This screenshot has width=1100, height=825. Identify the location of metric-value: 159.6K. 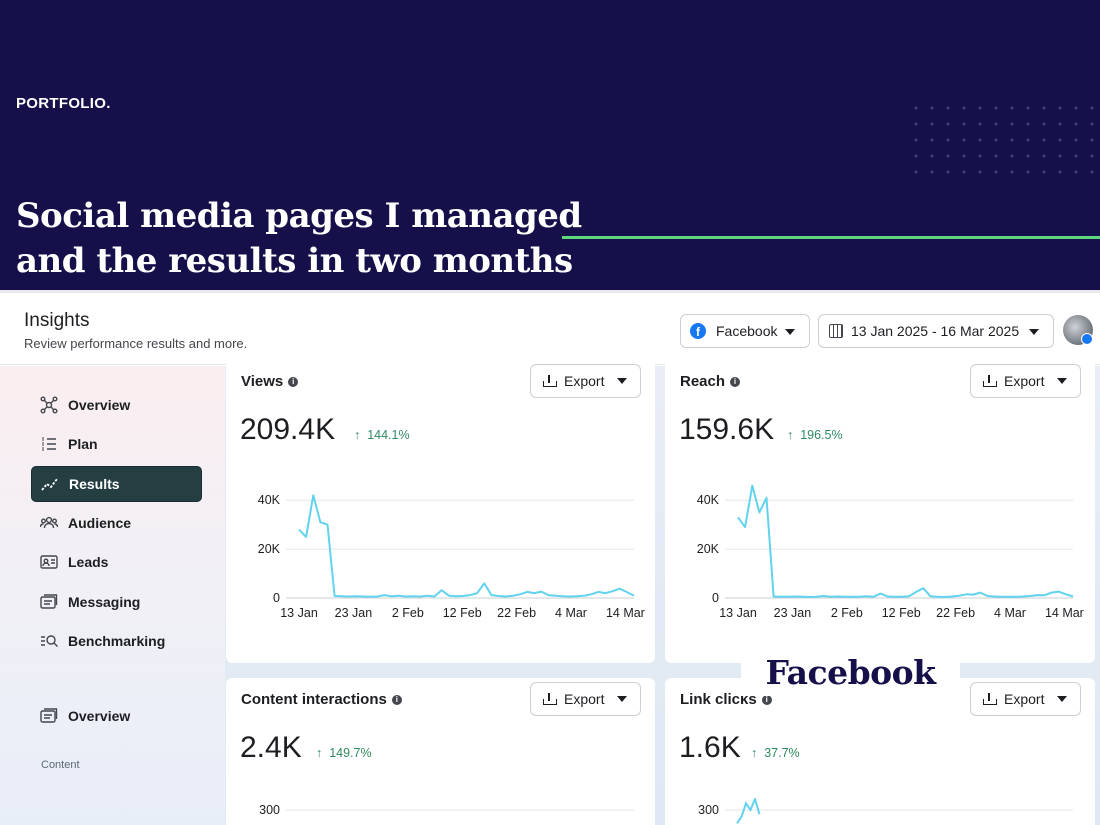
(727, 429).